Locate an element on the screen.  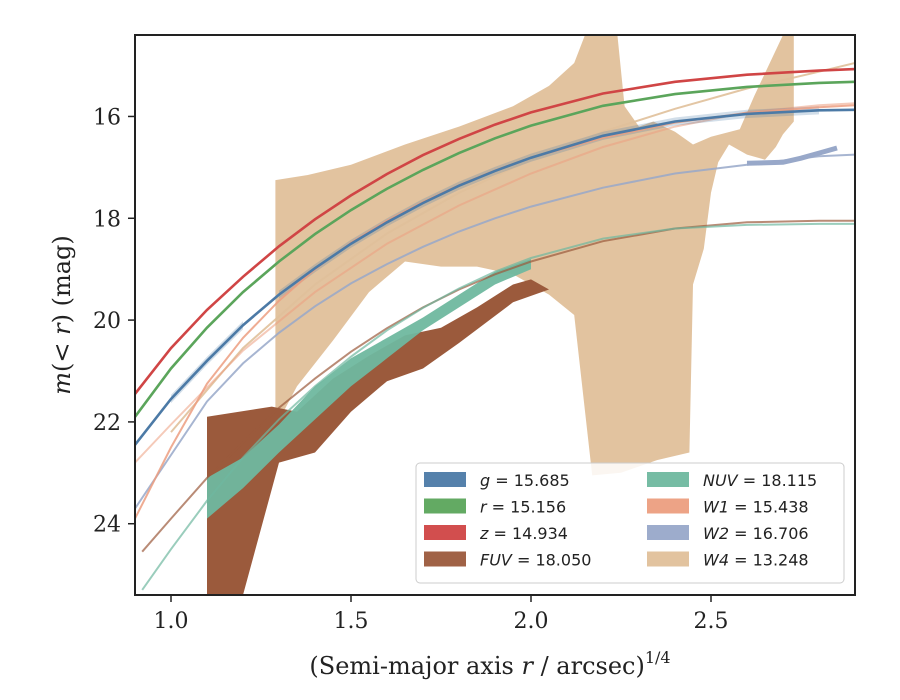
x-axis-title: (Semi-major axis r / arcsec)1/4 is located at coordinates (489, 664).